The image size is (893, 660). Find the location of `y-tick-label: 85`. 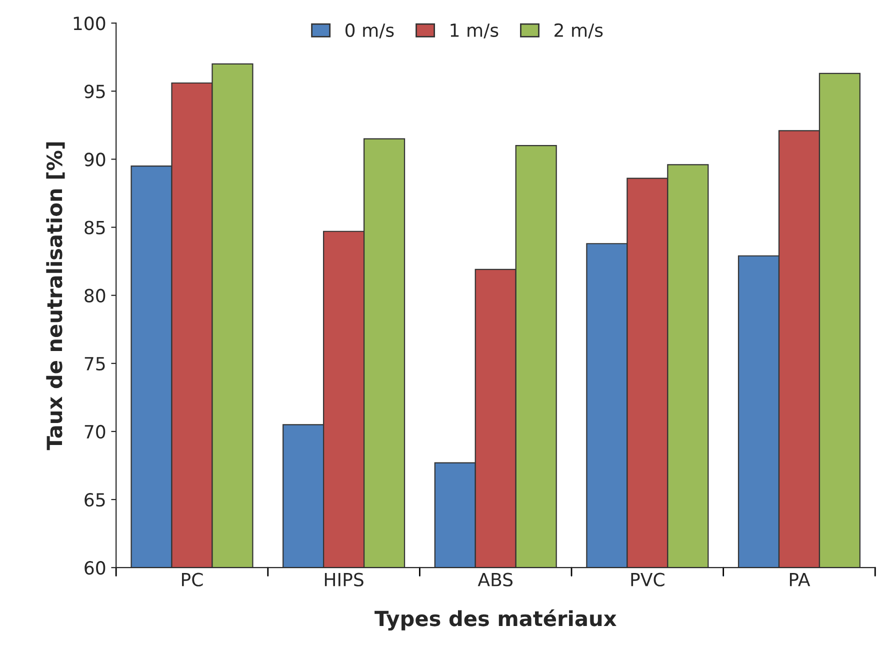

y-tick-label: 85 is located at coordinates (94, 227).